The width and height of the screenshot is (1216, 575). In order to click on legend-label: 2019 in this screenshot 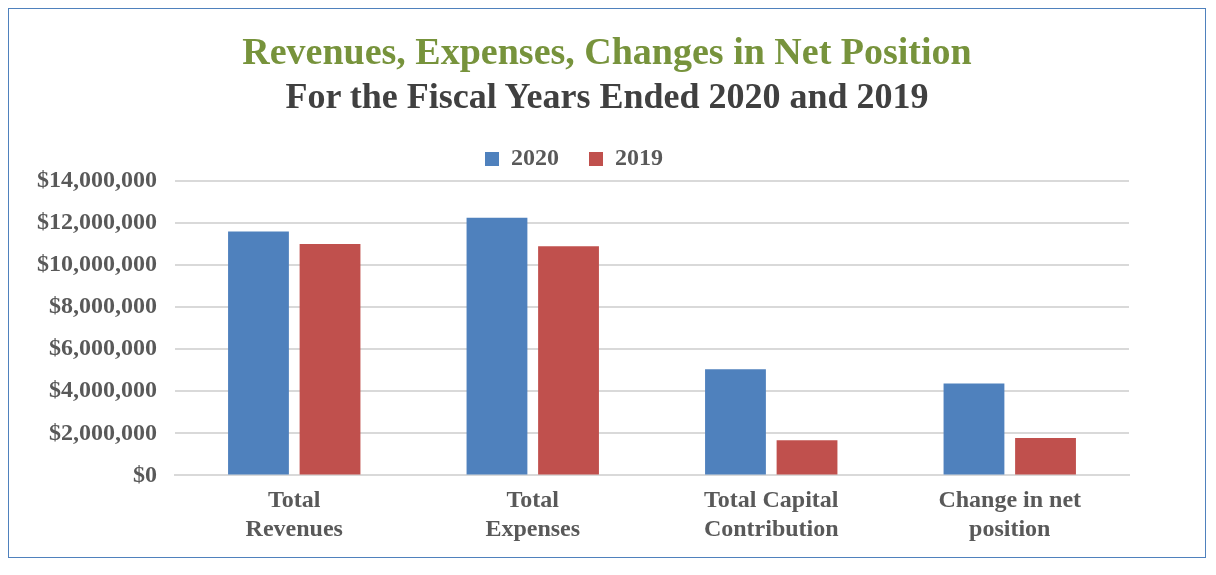, I will do `click(639, 157)`.